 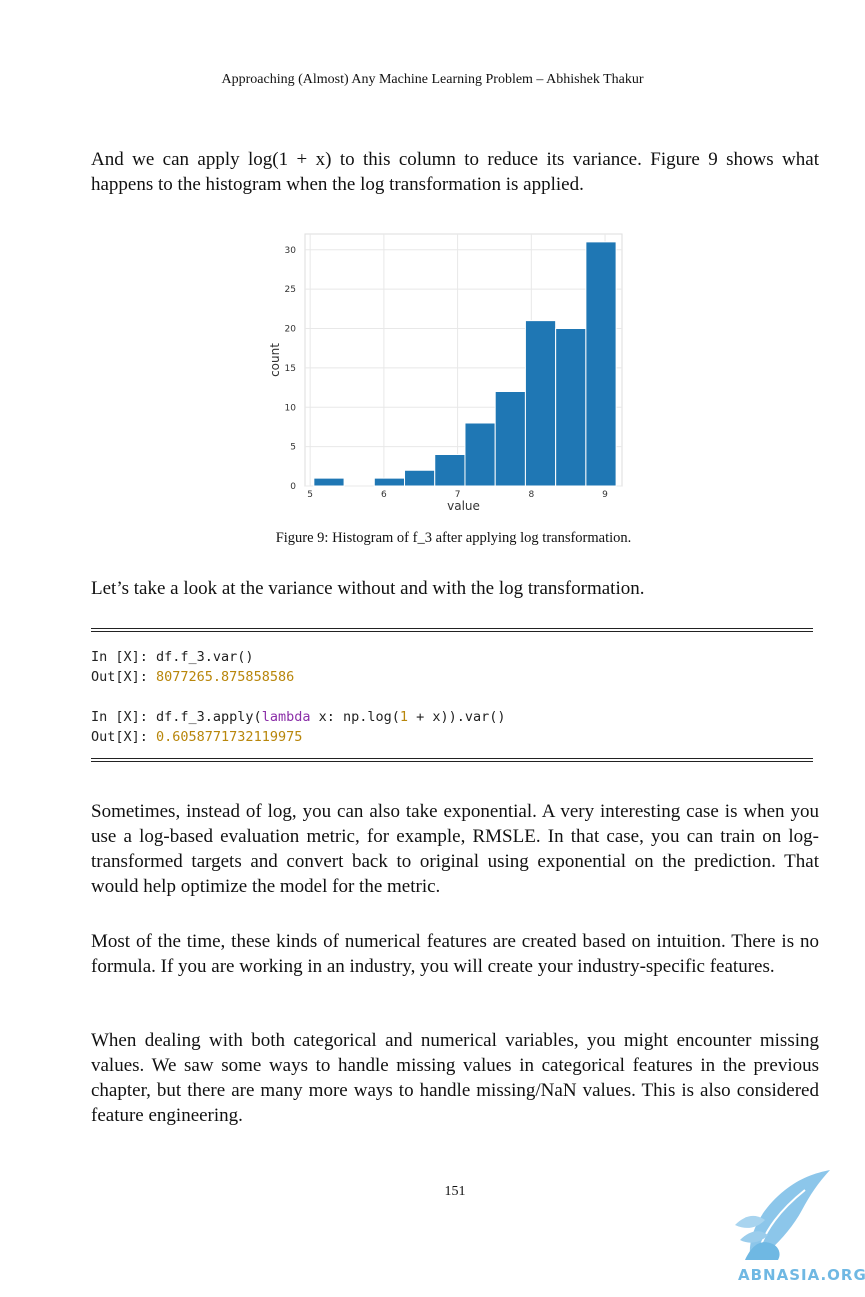 I want to click on y-tick-label: 10, so click(x=291, y=408).